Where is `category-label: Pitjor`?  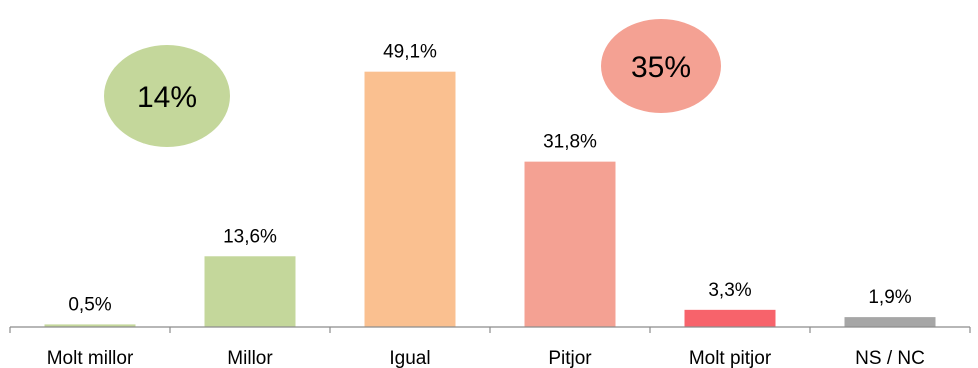 category-label: Pitjor is located at coordinates (570, 358).